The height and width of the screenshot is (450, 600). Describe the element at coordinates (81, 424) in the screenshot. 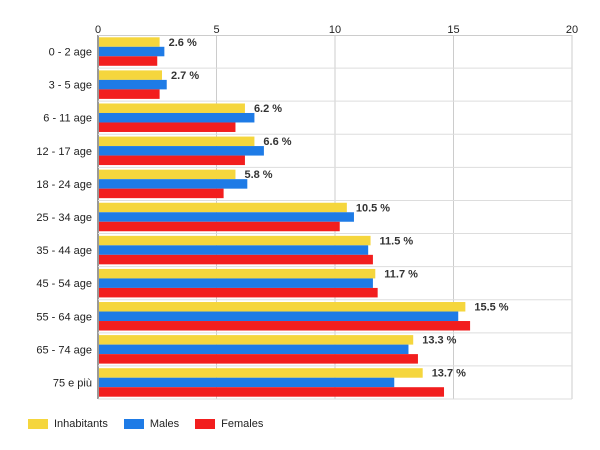

I see `legend-label-inhabitants: Inhabitants` at that location.